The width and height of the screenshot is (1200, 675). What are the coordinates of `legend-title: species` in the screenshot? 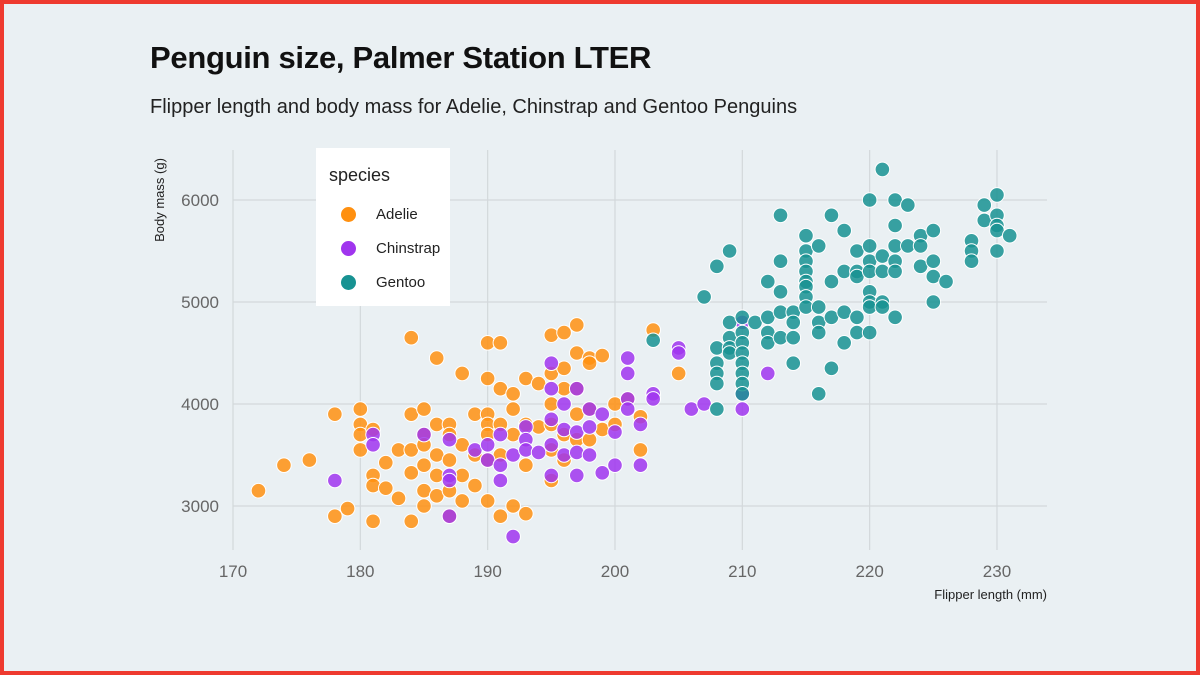 It's located at (360, 175).